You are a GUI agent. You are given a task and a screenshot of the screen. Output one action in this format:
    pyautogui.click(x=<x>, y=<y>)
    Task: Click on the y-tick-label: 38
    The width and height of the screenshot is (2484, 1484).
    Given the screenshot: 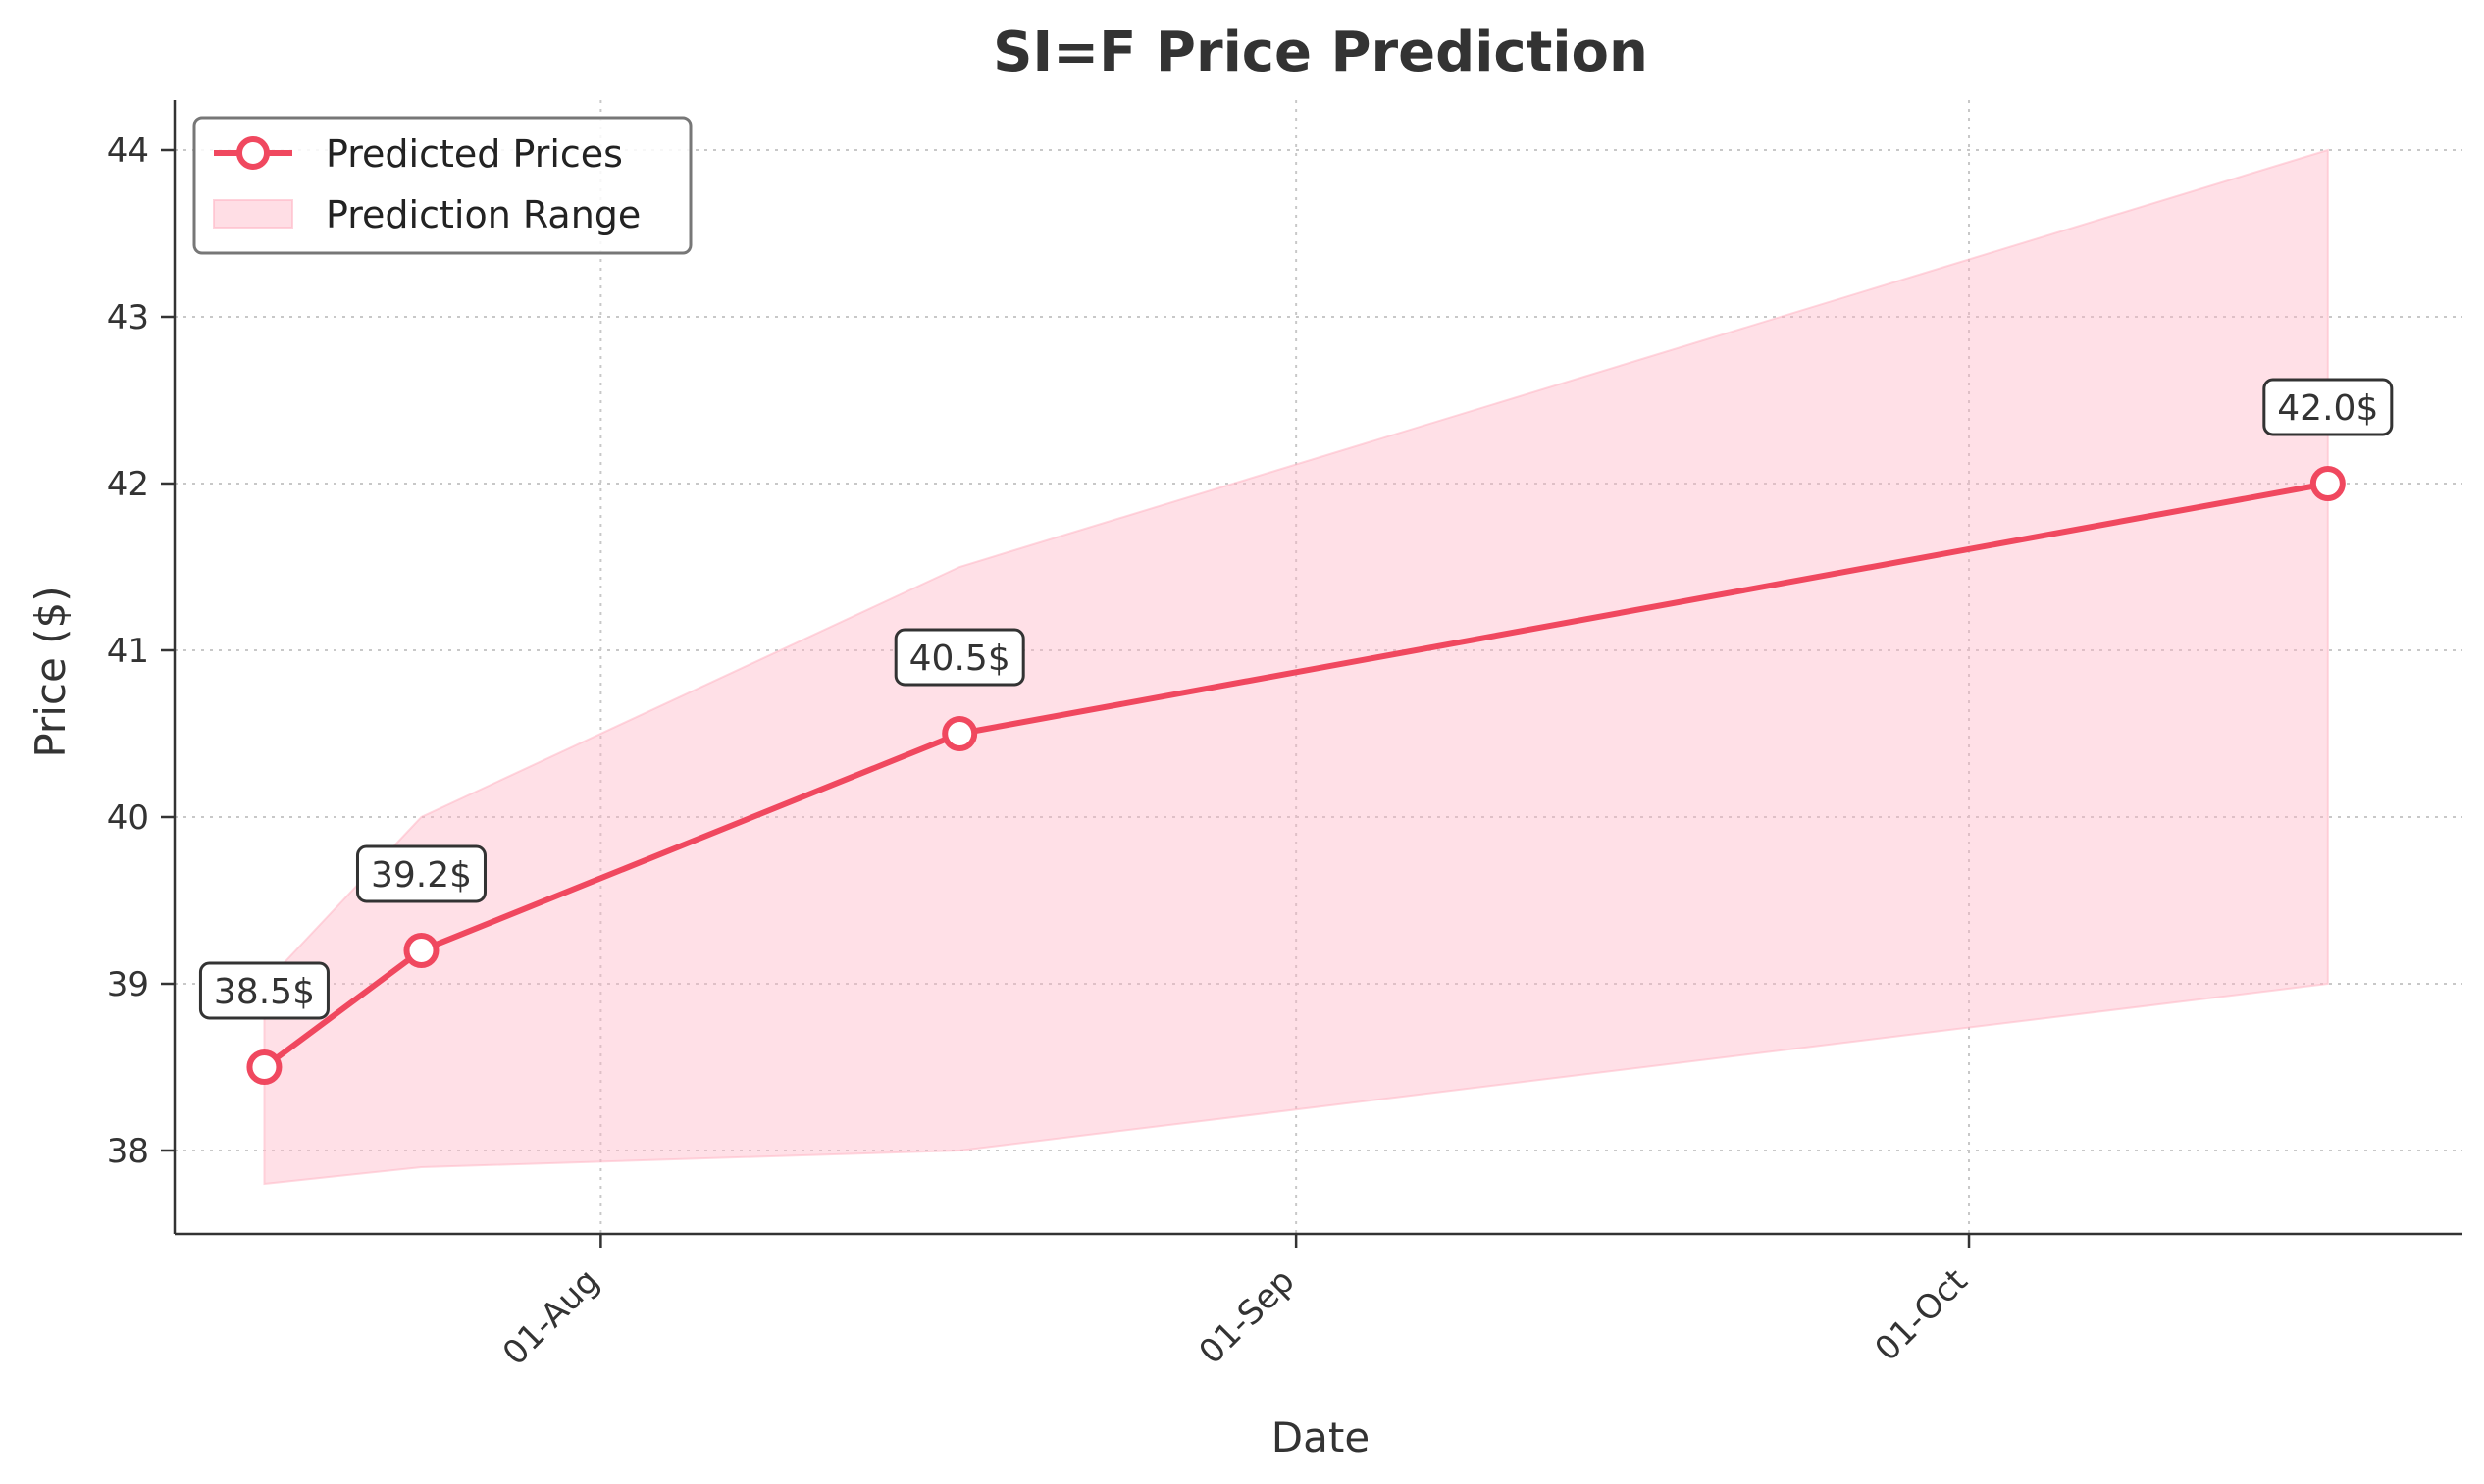 What is the action you would take?
    pyautogui.click(x=128, y=1152)
    